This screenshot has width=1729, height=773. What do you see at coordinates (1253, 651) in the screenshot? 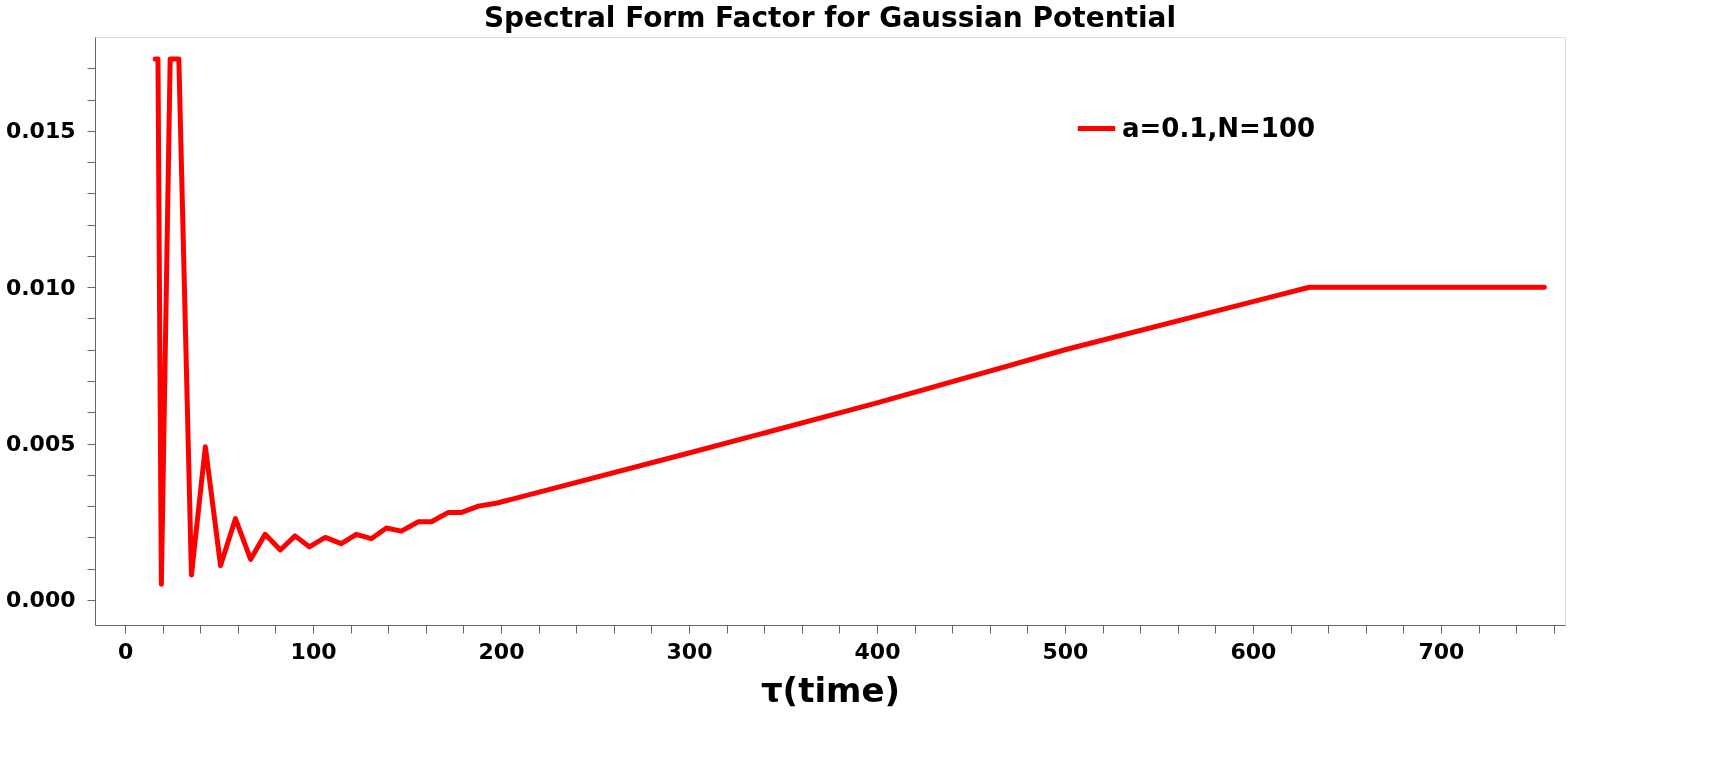
I see `x-tick-label: 600` at bounding box center [1253, 651].